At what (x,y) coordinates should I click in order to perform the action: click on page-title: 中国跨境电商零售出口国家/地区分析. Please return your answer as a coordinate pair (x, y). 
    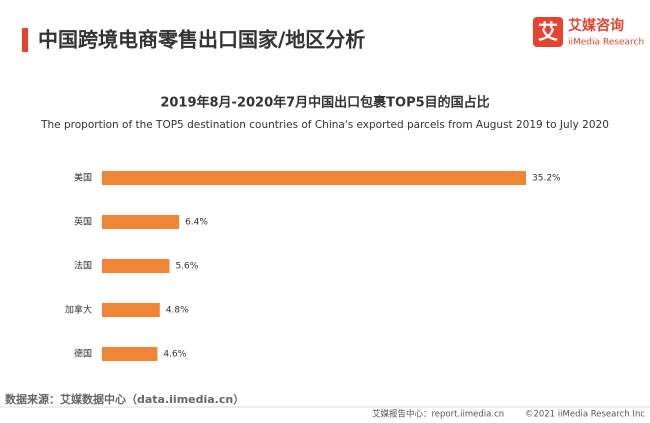
    Looking at the image, I should click on (201, 40).